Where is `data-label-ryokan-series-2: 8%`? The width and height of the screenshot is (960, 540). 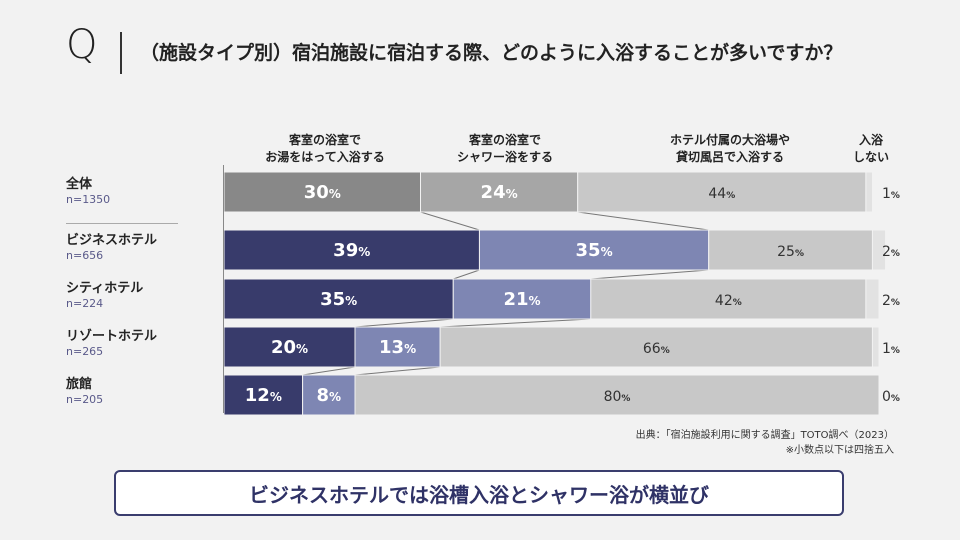
data-label-ryokan-series-2: 8% is located at coordinates (329, 395).